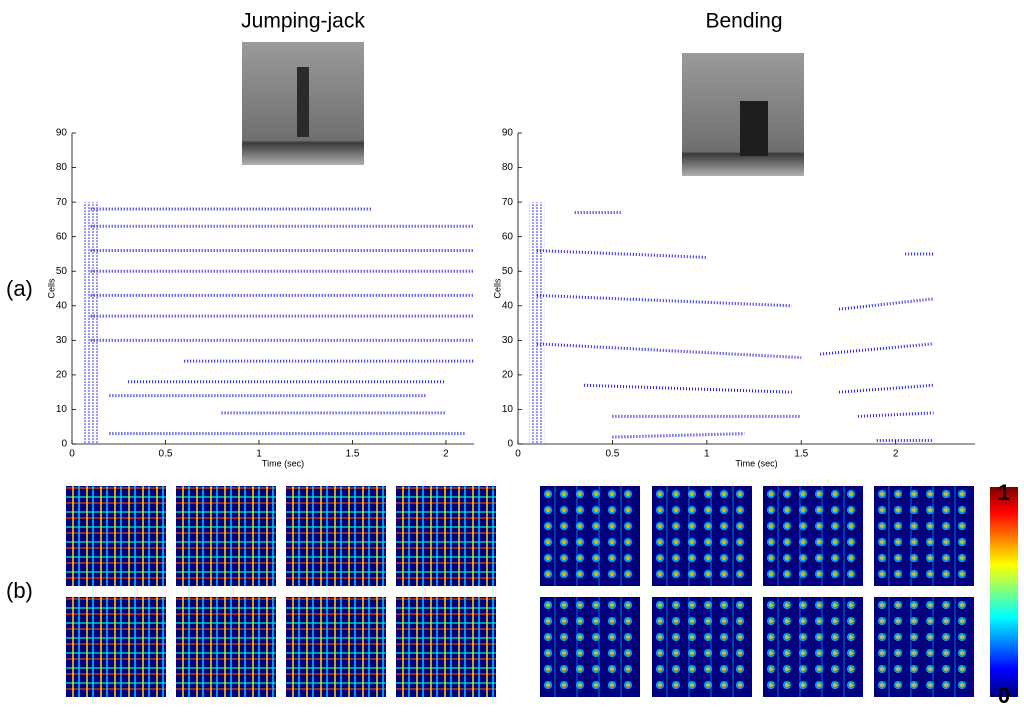 The height and width of the screenshot is (717, 1024). I want to click on panel-label: (a), so click(19, 288).